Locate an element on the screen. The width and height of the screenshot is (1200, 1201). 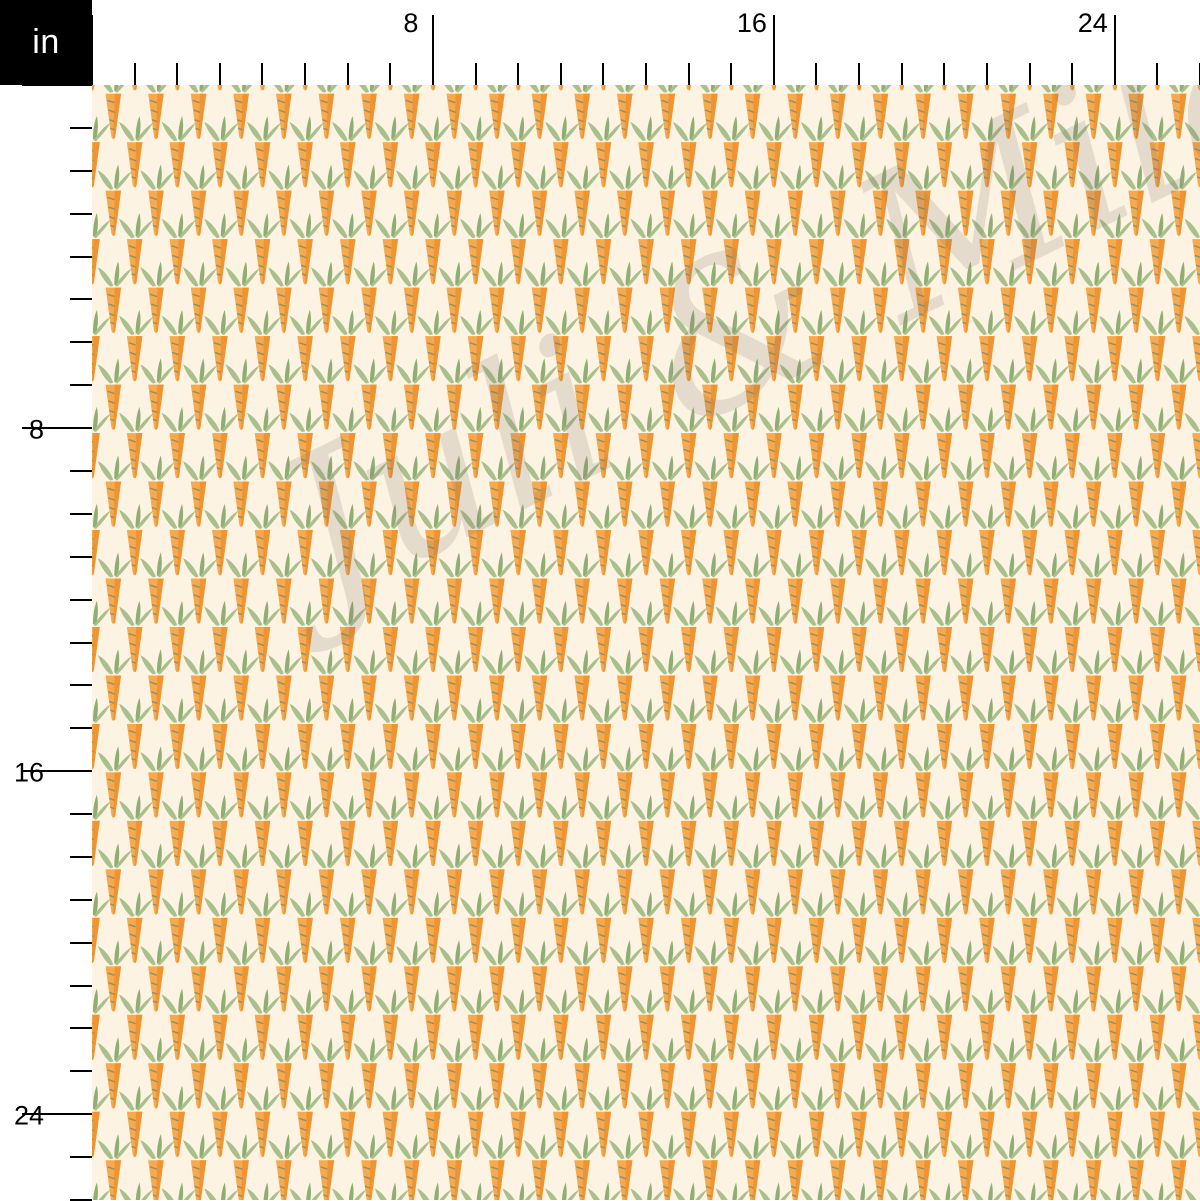
ruler-label-v: 8 is located at coordinates (36, 429).